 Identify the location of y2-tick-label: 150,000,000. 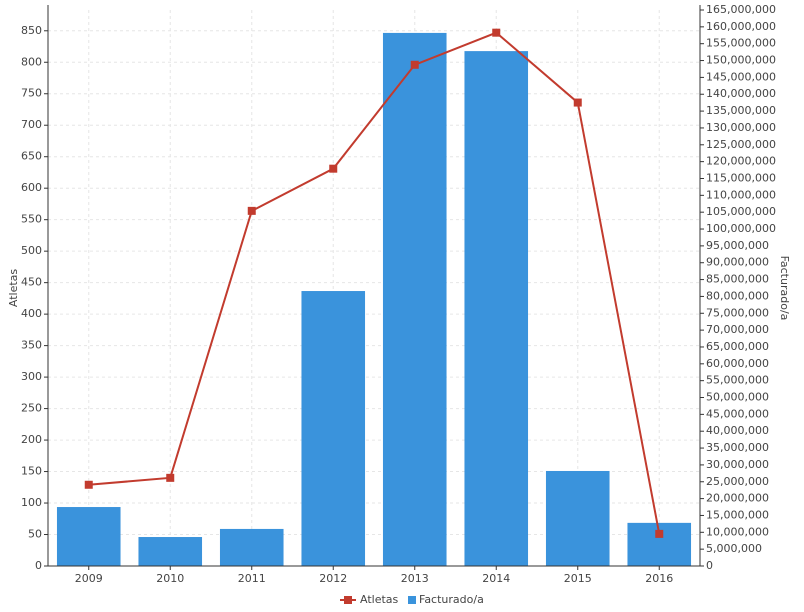
(741, 60).